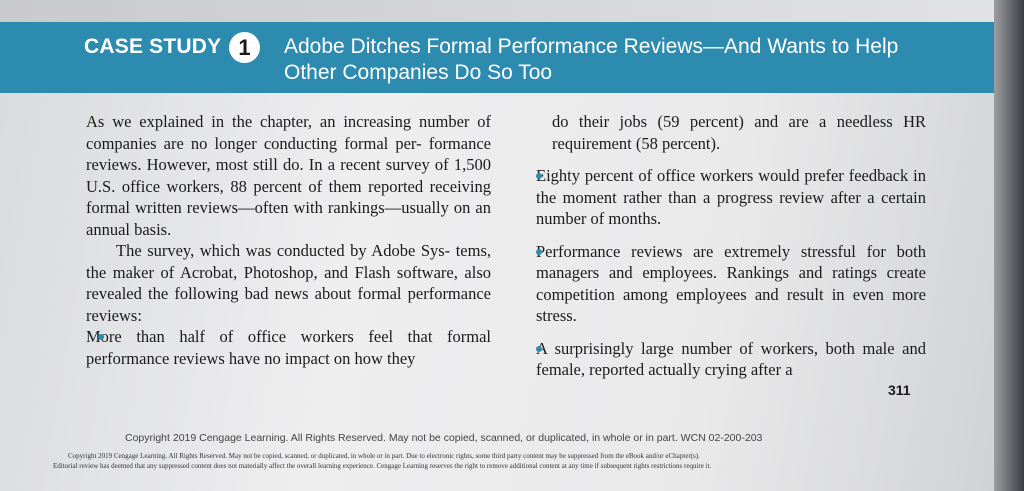 The height and width of the screenshot is (491, 1024). What do you see at coordinates (1009, 245) in the screenshot?
I see `background-edge` at bounding box center [1009, 245].